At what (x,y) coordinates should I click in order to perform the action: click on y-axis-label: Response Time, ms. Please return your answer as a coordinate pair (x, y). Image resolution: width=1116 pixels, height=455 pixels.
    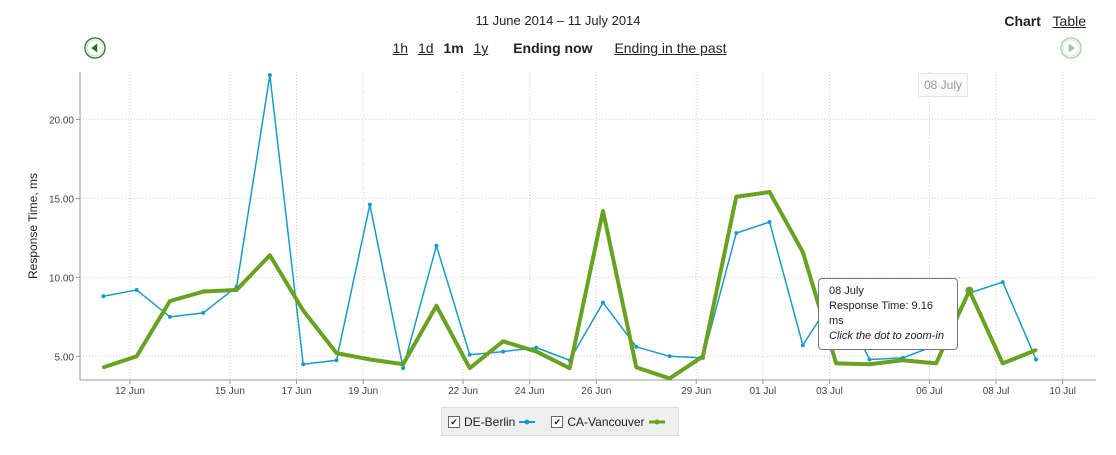
    Looking at the image, I should click on (33, 226).